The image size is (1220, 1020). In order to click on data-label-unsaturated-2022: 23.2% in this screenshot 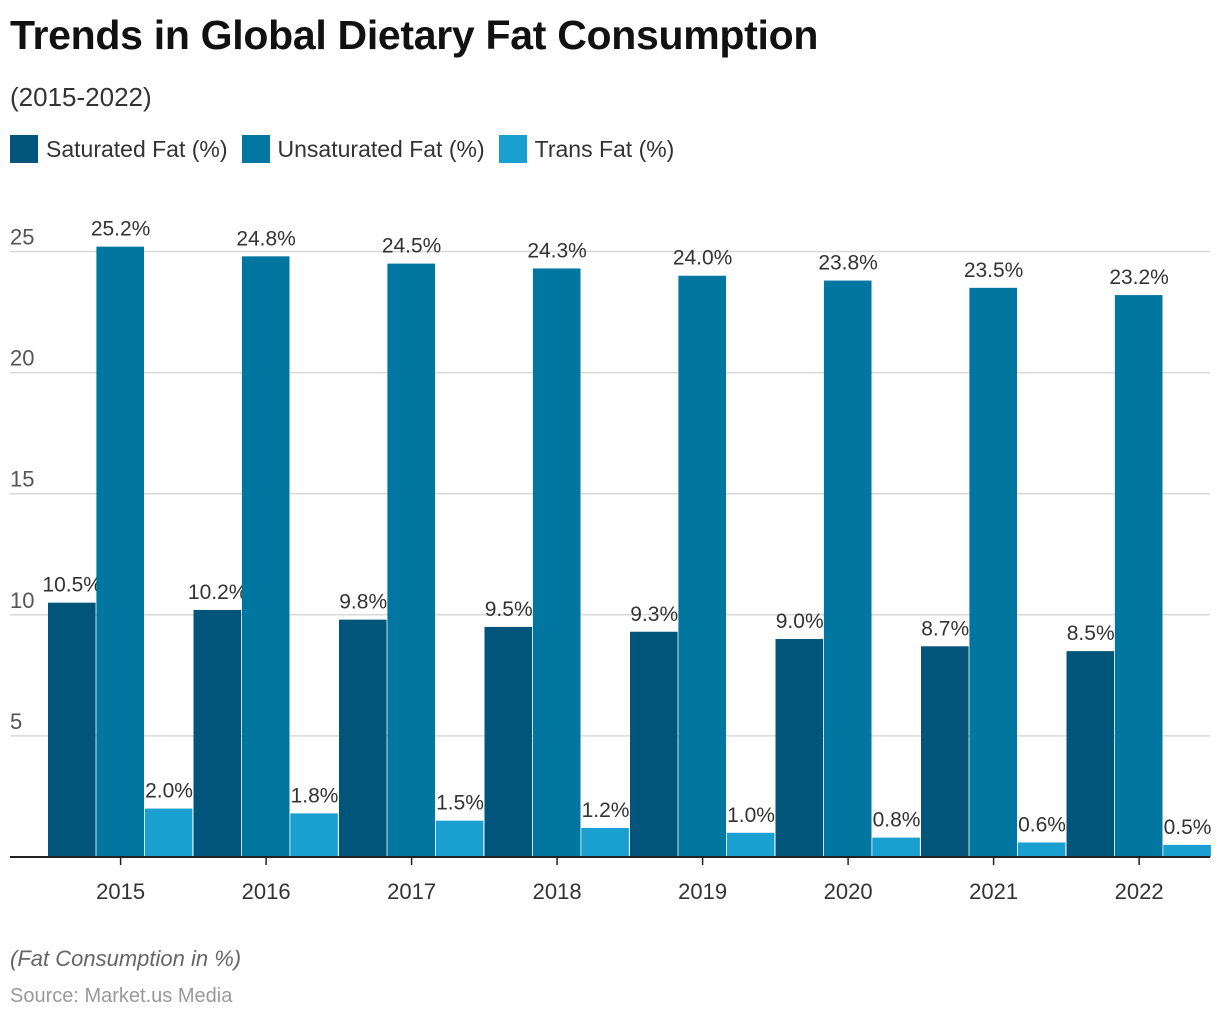, I will do `click(1139, 277)`.